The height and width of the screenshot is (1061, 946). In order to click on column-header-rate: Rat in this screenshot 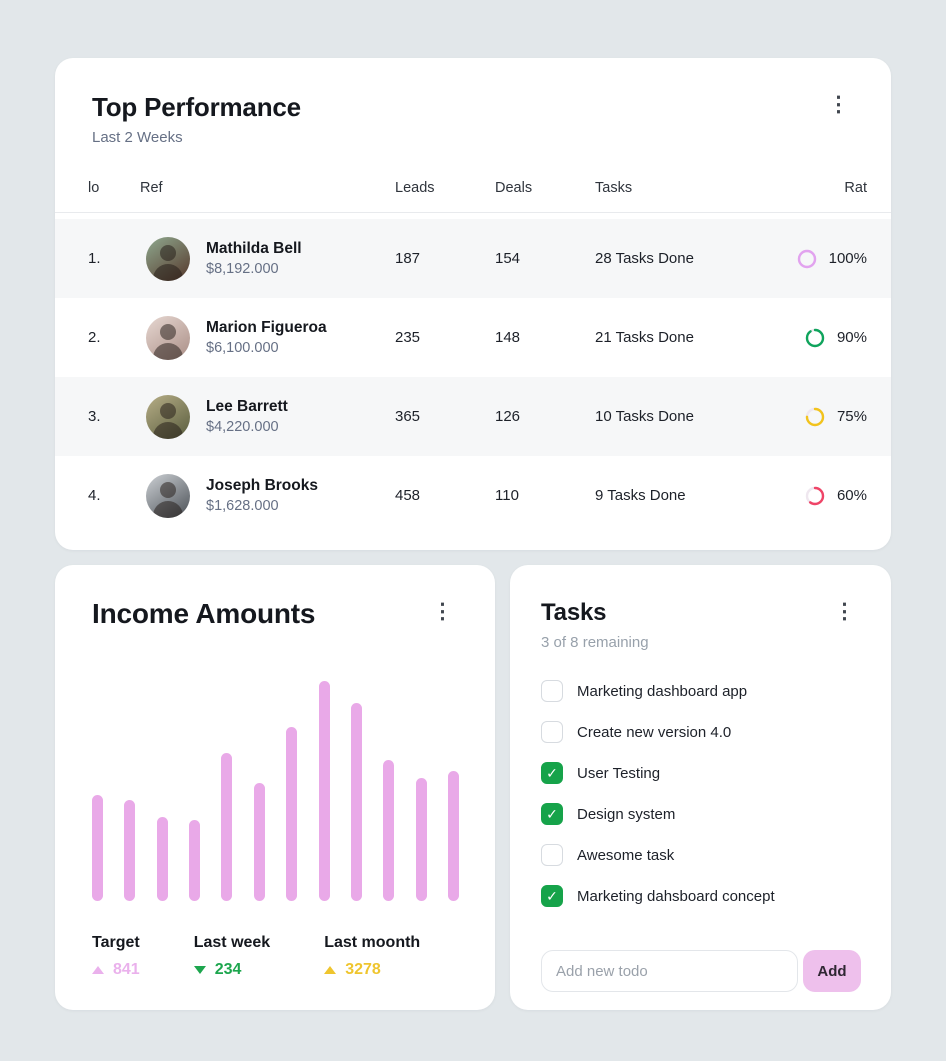, I will do `click(855, 188)`.